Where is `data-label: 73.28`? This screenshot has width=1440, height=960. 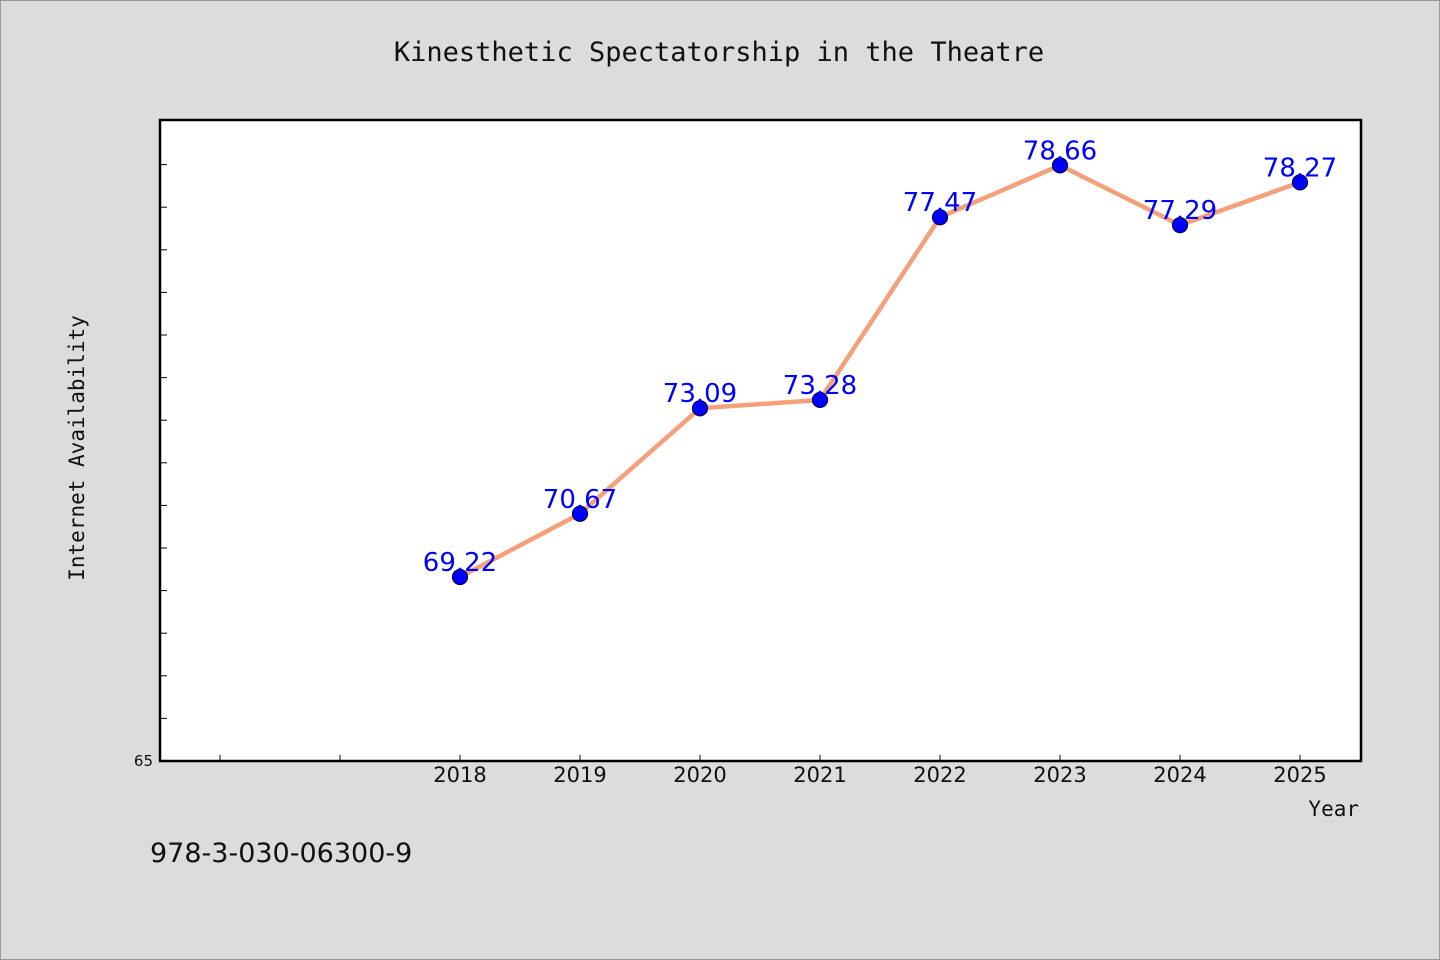
data-label: 73.28 is located at coordinates (820, 386).